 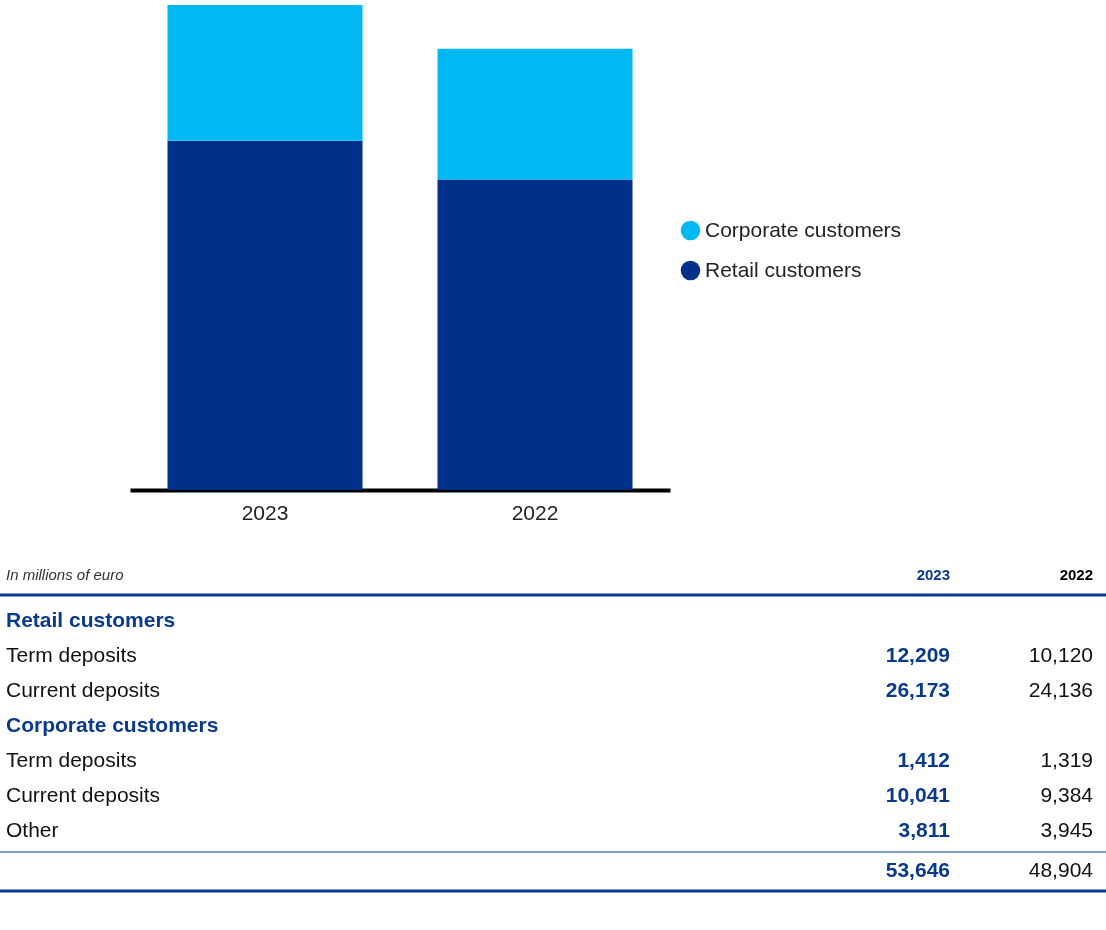 What do you see at coordinates (917, 654) in the screenshot?
I see `text: 12,209` at bounding box center [917, 654].